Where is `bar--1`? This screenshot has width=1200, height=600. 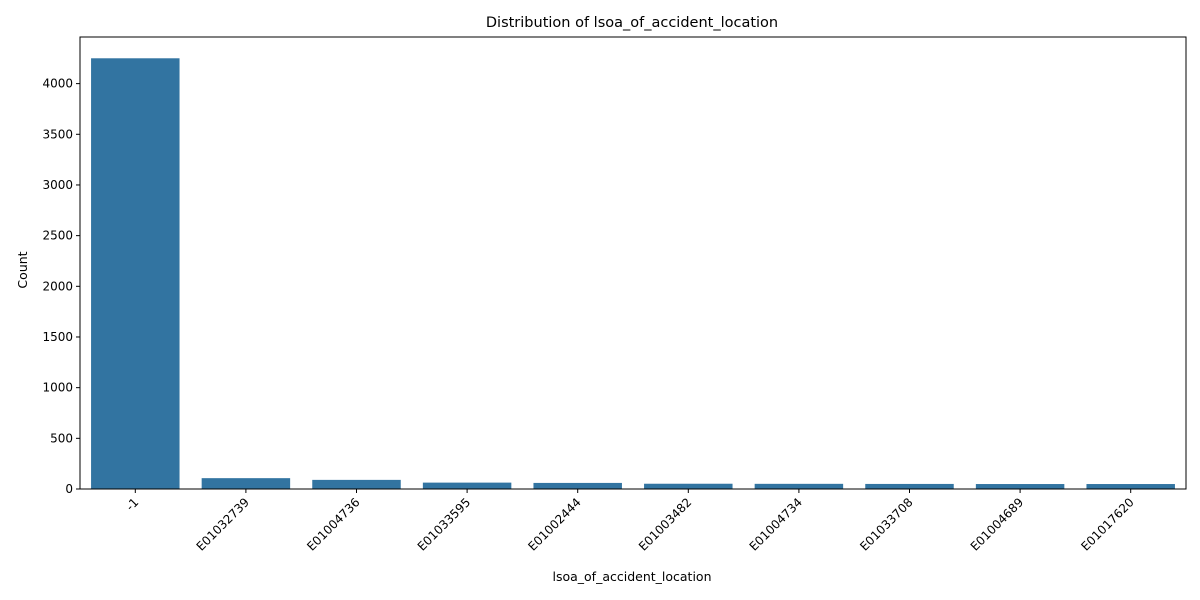
bar--1 is located at coordinates (135, 274).